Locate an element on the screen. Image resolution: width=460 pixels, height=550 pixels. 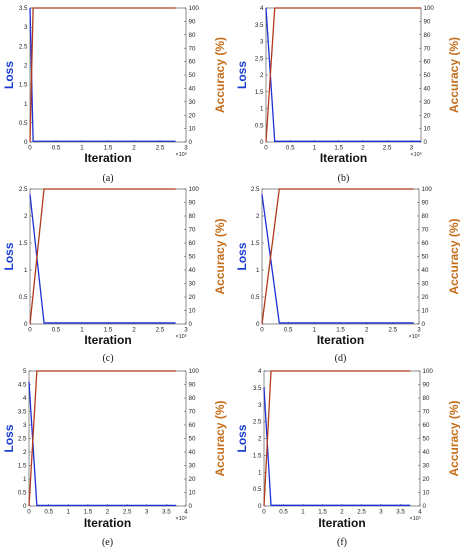
panel-caption: (b) is located at coordinates (344, 178).